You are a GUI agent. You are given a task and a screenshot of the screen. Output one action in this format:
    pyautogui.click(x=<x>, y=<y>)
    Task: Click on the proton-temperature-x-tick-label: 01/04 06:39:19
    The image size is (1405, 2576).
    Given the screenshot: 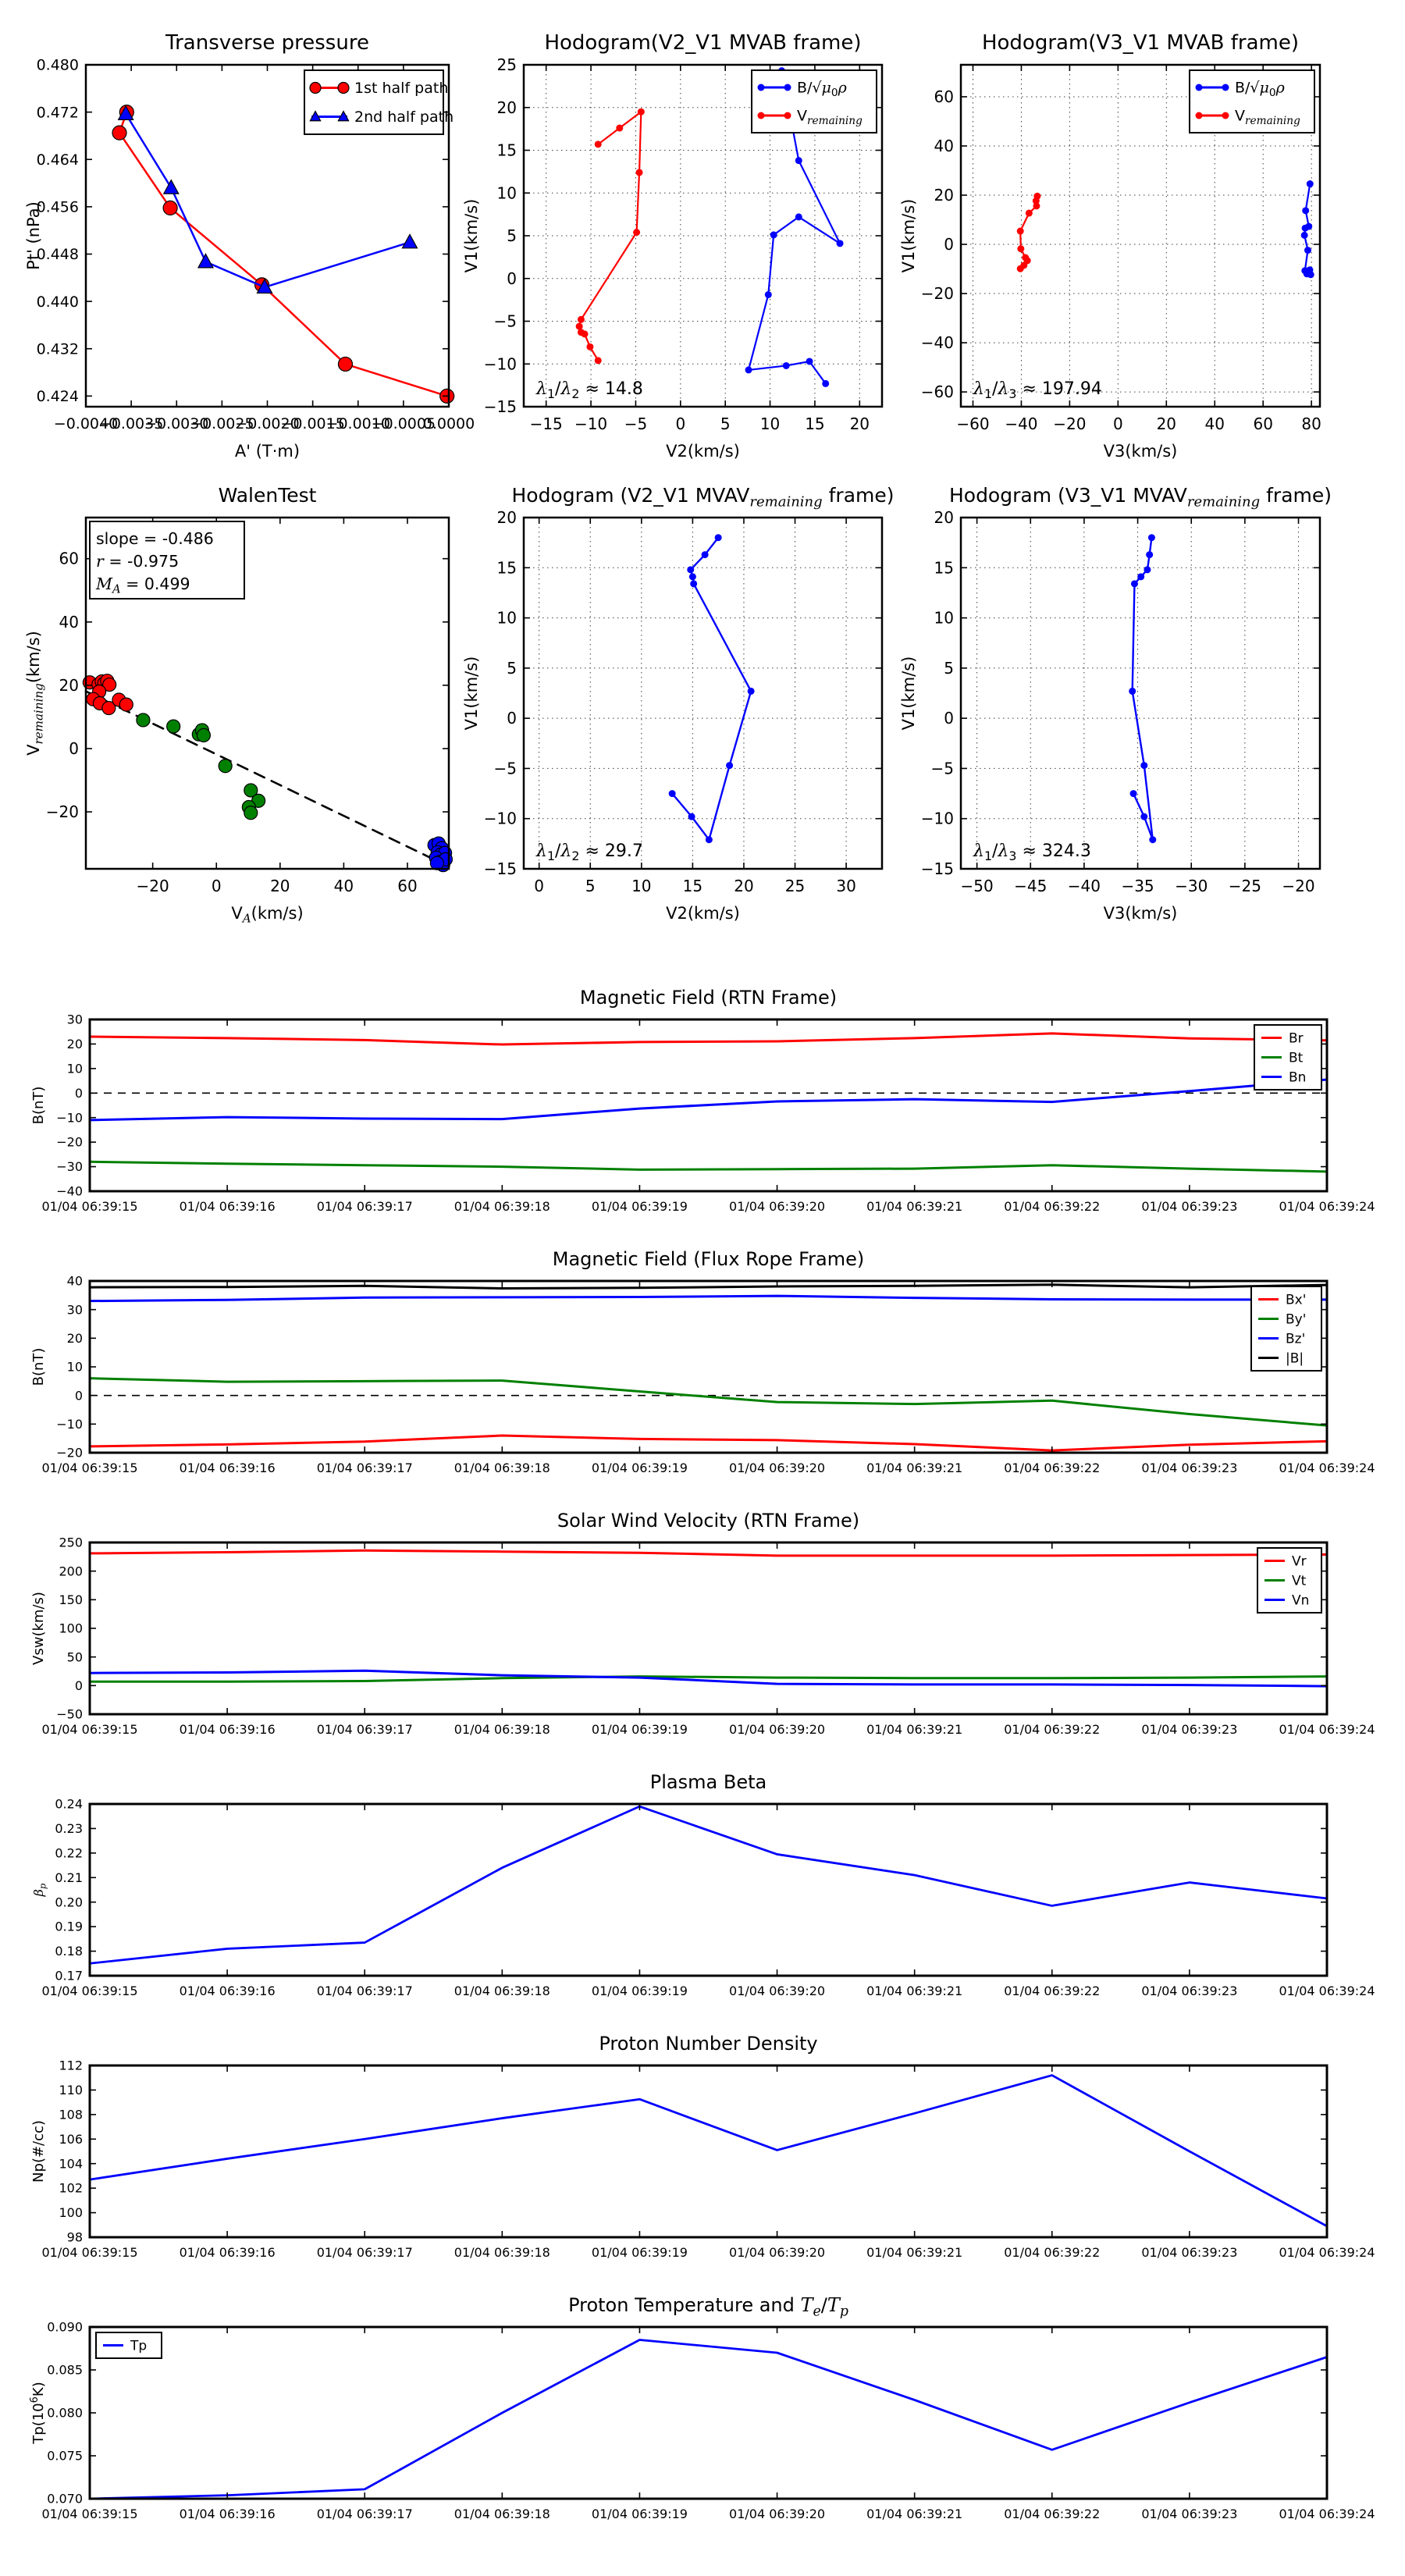 What is the action you would take?
    pyautogui.click(x=640, y=2514)
    